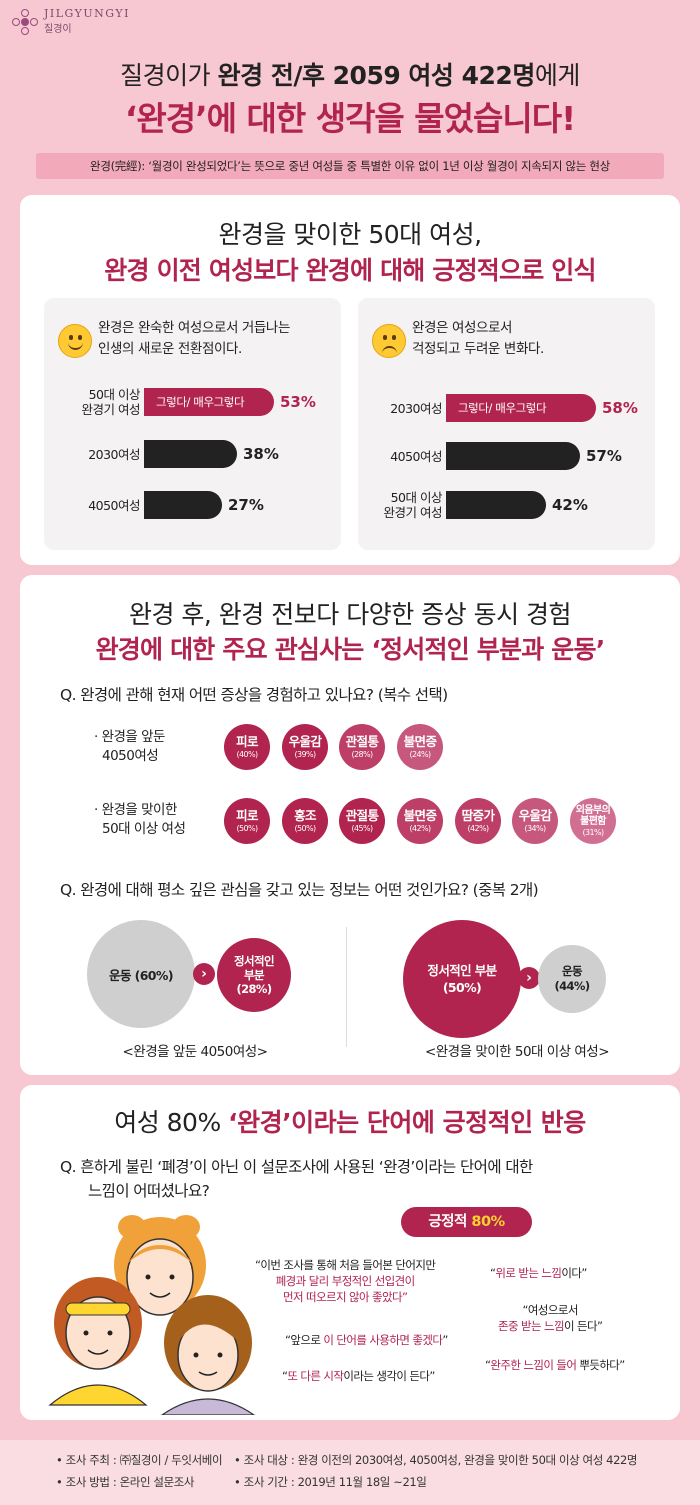 The height and width of the screenshot is (1505, 700). I want to click on symptom-bubble: 불면증 (24%), so click(420, 747).